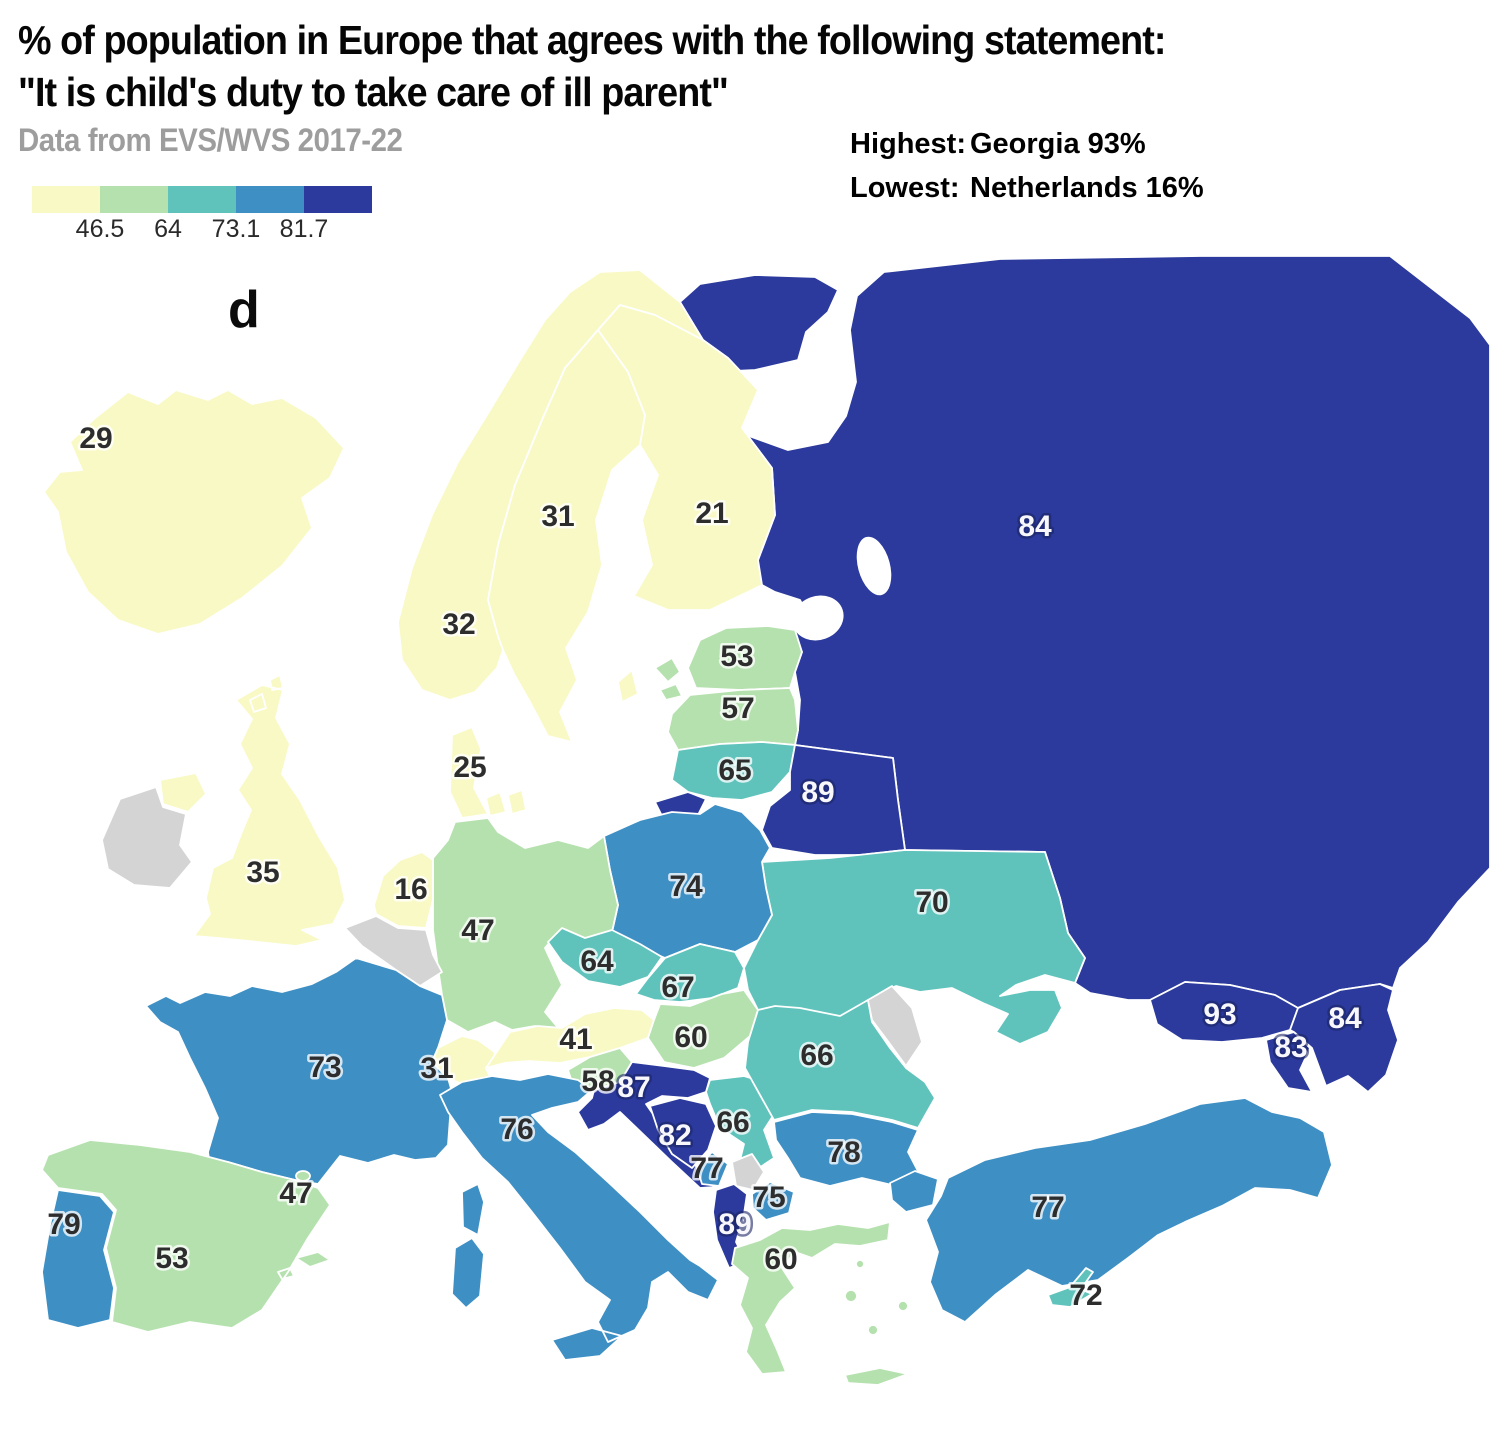  I want to click on country-moldova, so click(895, 1026).